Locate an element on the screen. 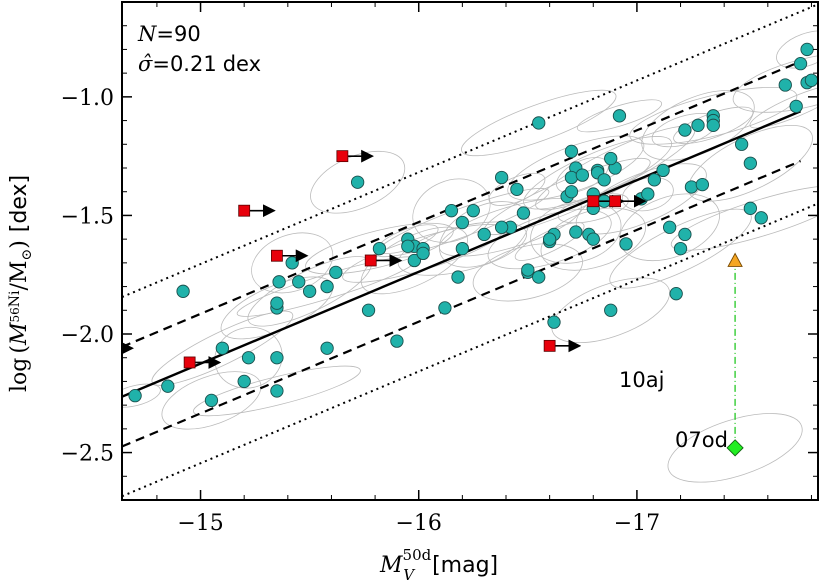  sn07od-triangle is located at coordinates (735, 259).